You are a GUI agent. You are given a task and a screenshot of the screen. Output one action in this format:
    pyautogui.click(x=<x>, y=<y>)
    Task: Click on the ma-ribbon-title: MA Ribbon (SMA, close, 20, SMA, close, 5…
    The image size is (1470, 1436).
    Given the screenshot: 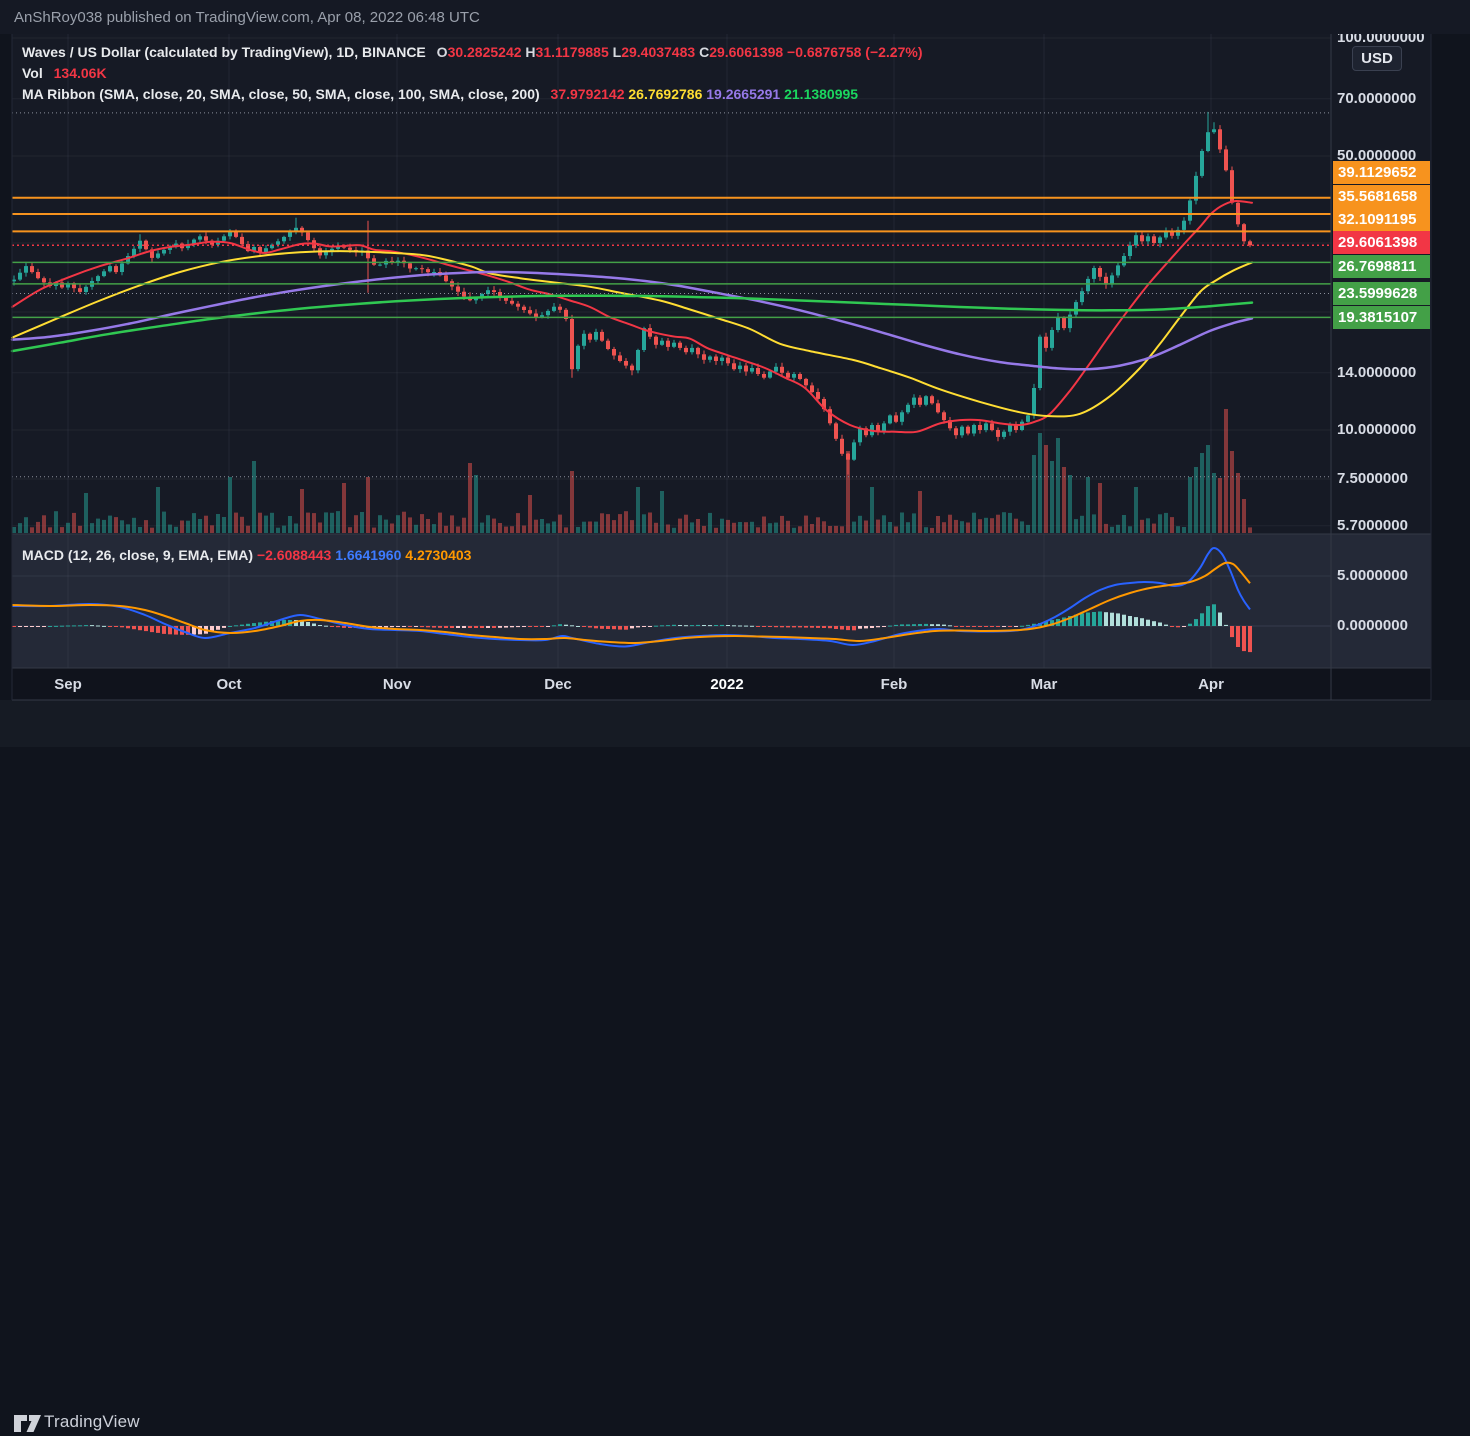 What is the action you would take?
    pyautogui.click(x=281, y=94)
    